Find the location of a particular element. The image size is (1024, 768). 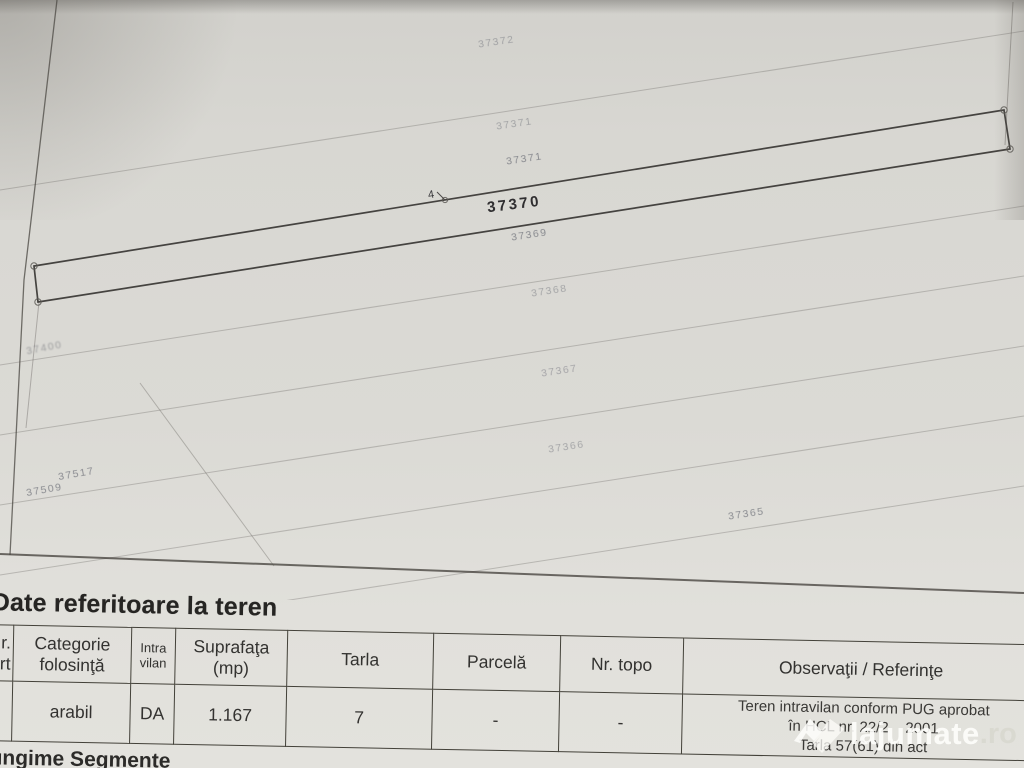

header-nr-topo: Nr. topo is located at coordinates (621, 665).